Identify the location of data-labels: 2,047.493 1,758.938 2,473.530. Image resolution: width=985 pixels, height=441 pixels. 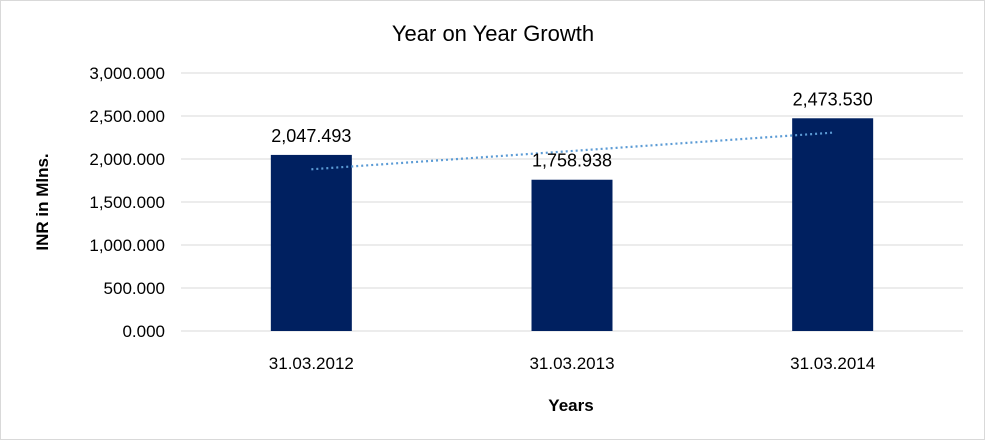
(571, 129).